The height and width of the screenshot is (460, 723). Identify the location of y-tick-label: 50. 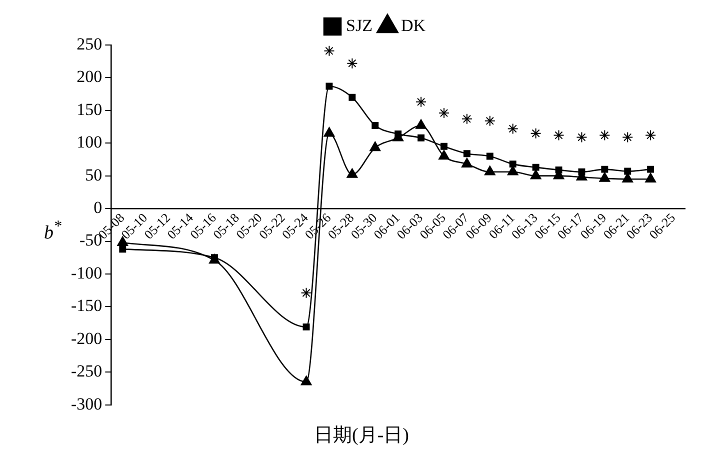
(93, 174).